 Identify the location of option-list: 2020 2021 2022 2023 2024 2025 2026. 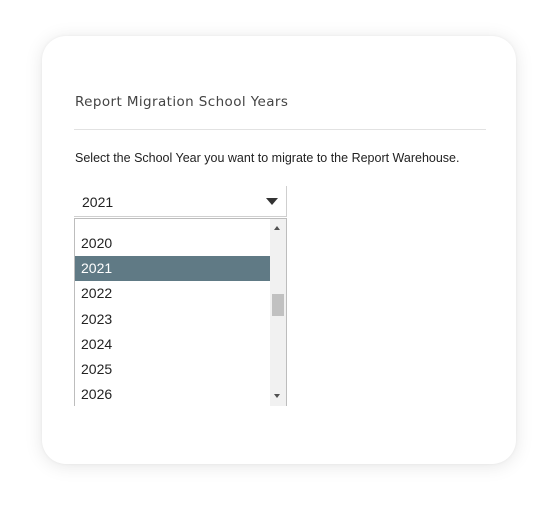
(172, 318).